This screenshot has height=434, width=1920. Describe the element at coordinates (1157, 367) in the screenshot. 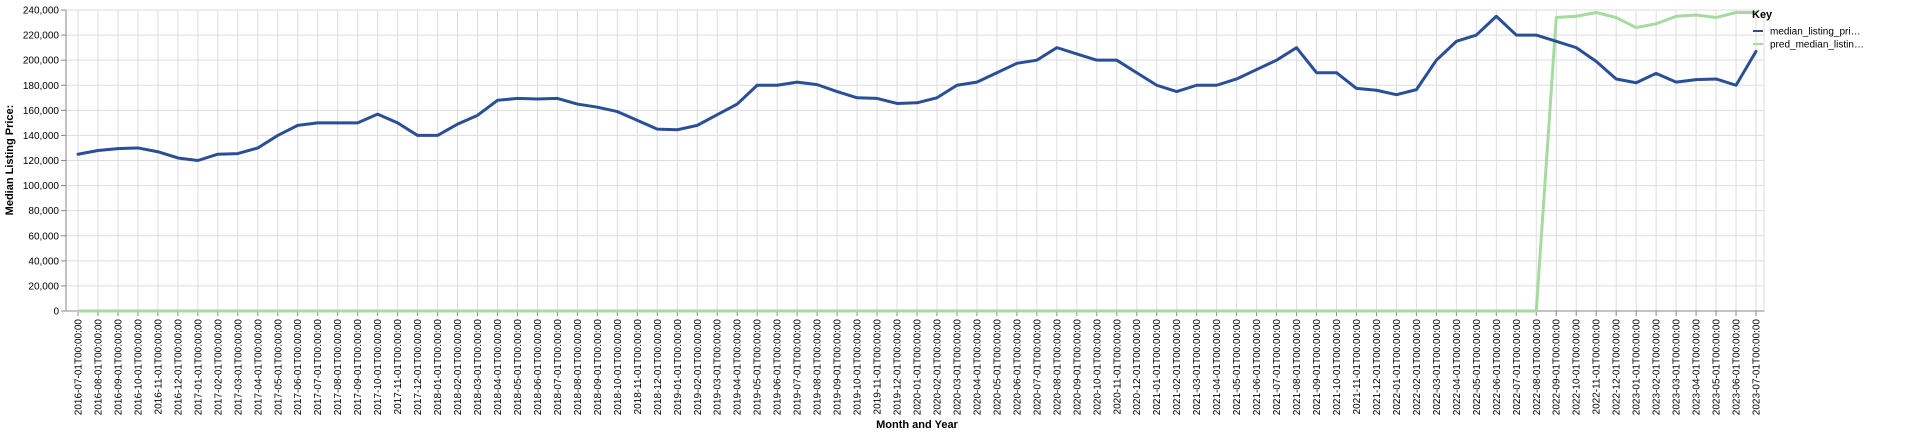

I see `x-tick-label: 2021-01-01T00:00:00` at that location.